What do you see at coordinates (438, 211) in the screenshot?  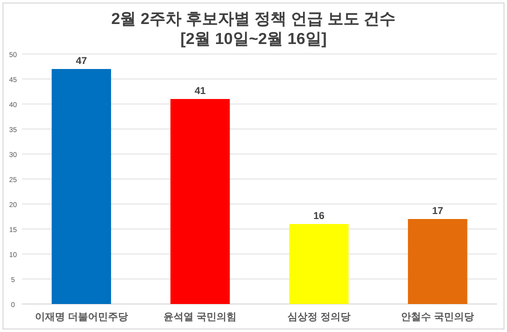 I see `data-label: 17` at bounding box center [438, 211].